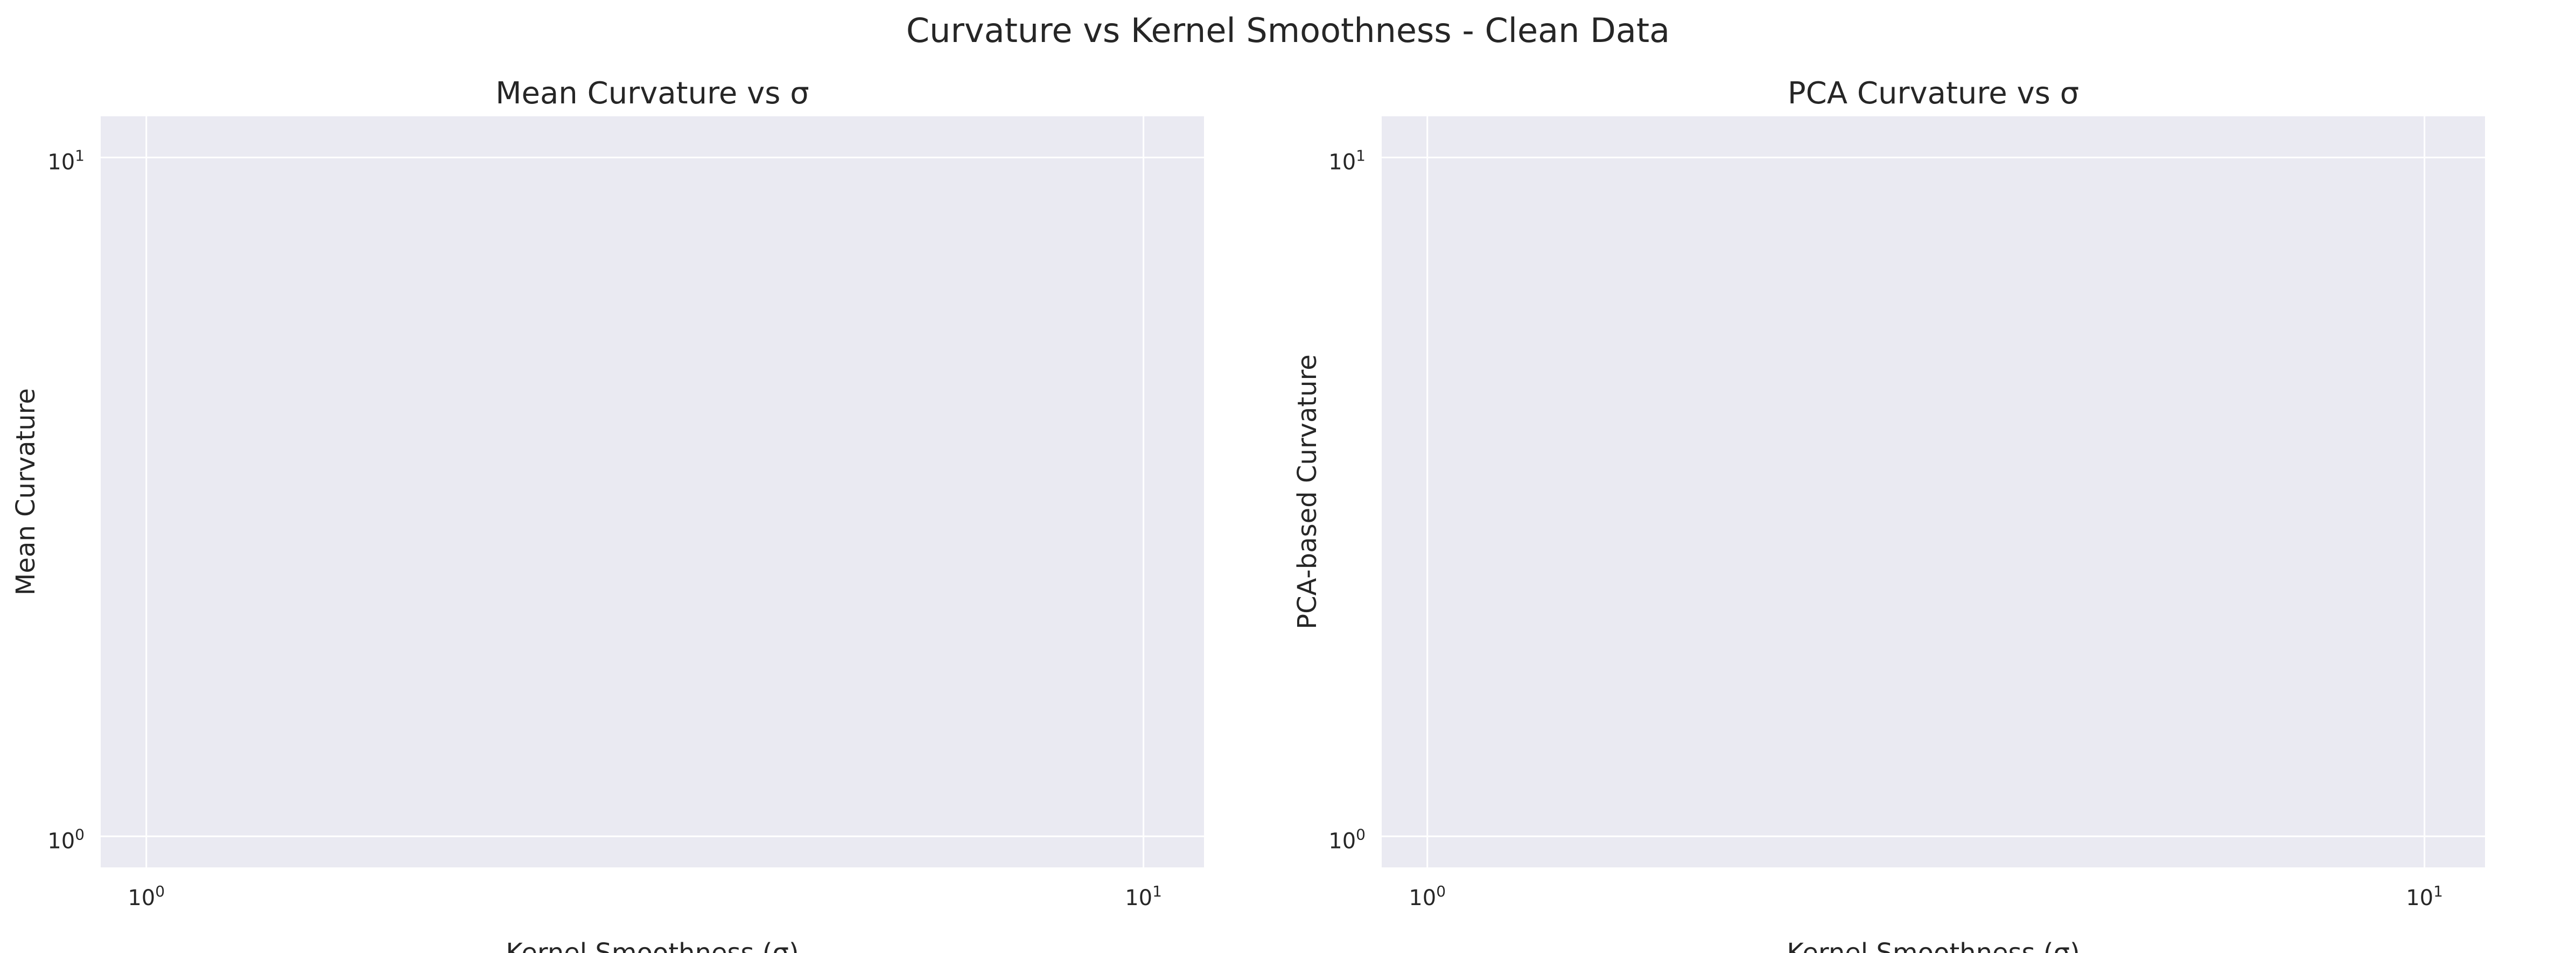  What do you see at coordinates (652, 94) in the screenshot?
I see `mean-chart-title: Mean Curvature vs σ` at bounding box center [652, 94].